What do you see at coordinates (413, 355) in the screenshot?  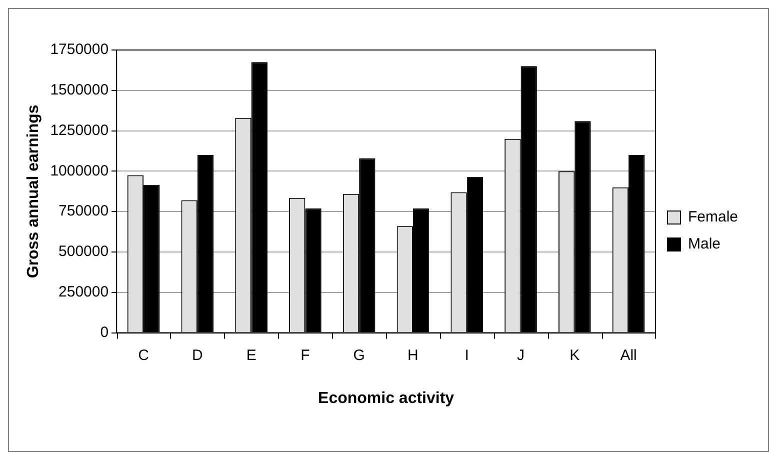 I see `x-tick-label: H` at bounding box center [413, 355].